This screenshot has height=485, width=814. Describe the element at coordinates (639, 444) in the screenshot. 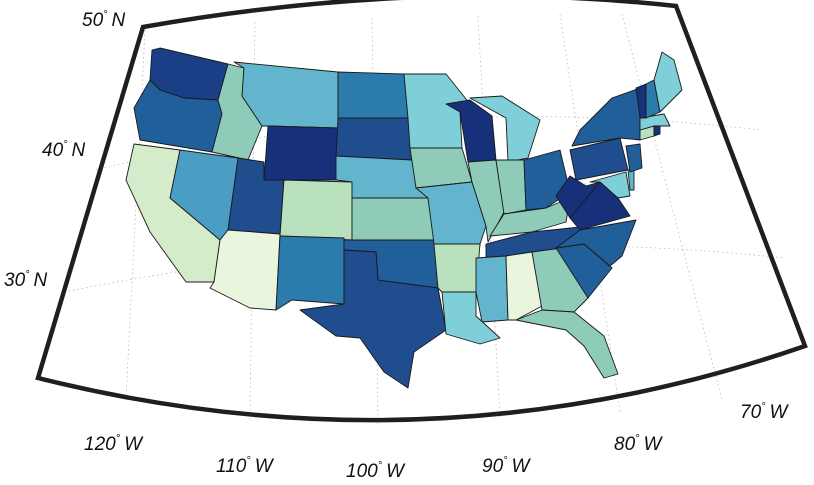

I see `label-lon-80w: 80° W` at that location.